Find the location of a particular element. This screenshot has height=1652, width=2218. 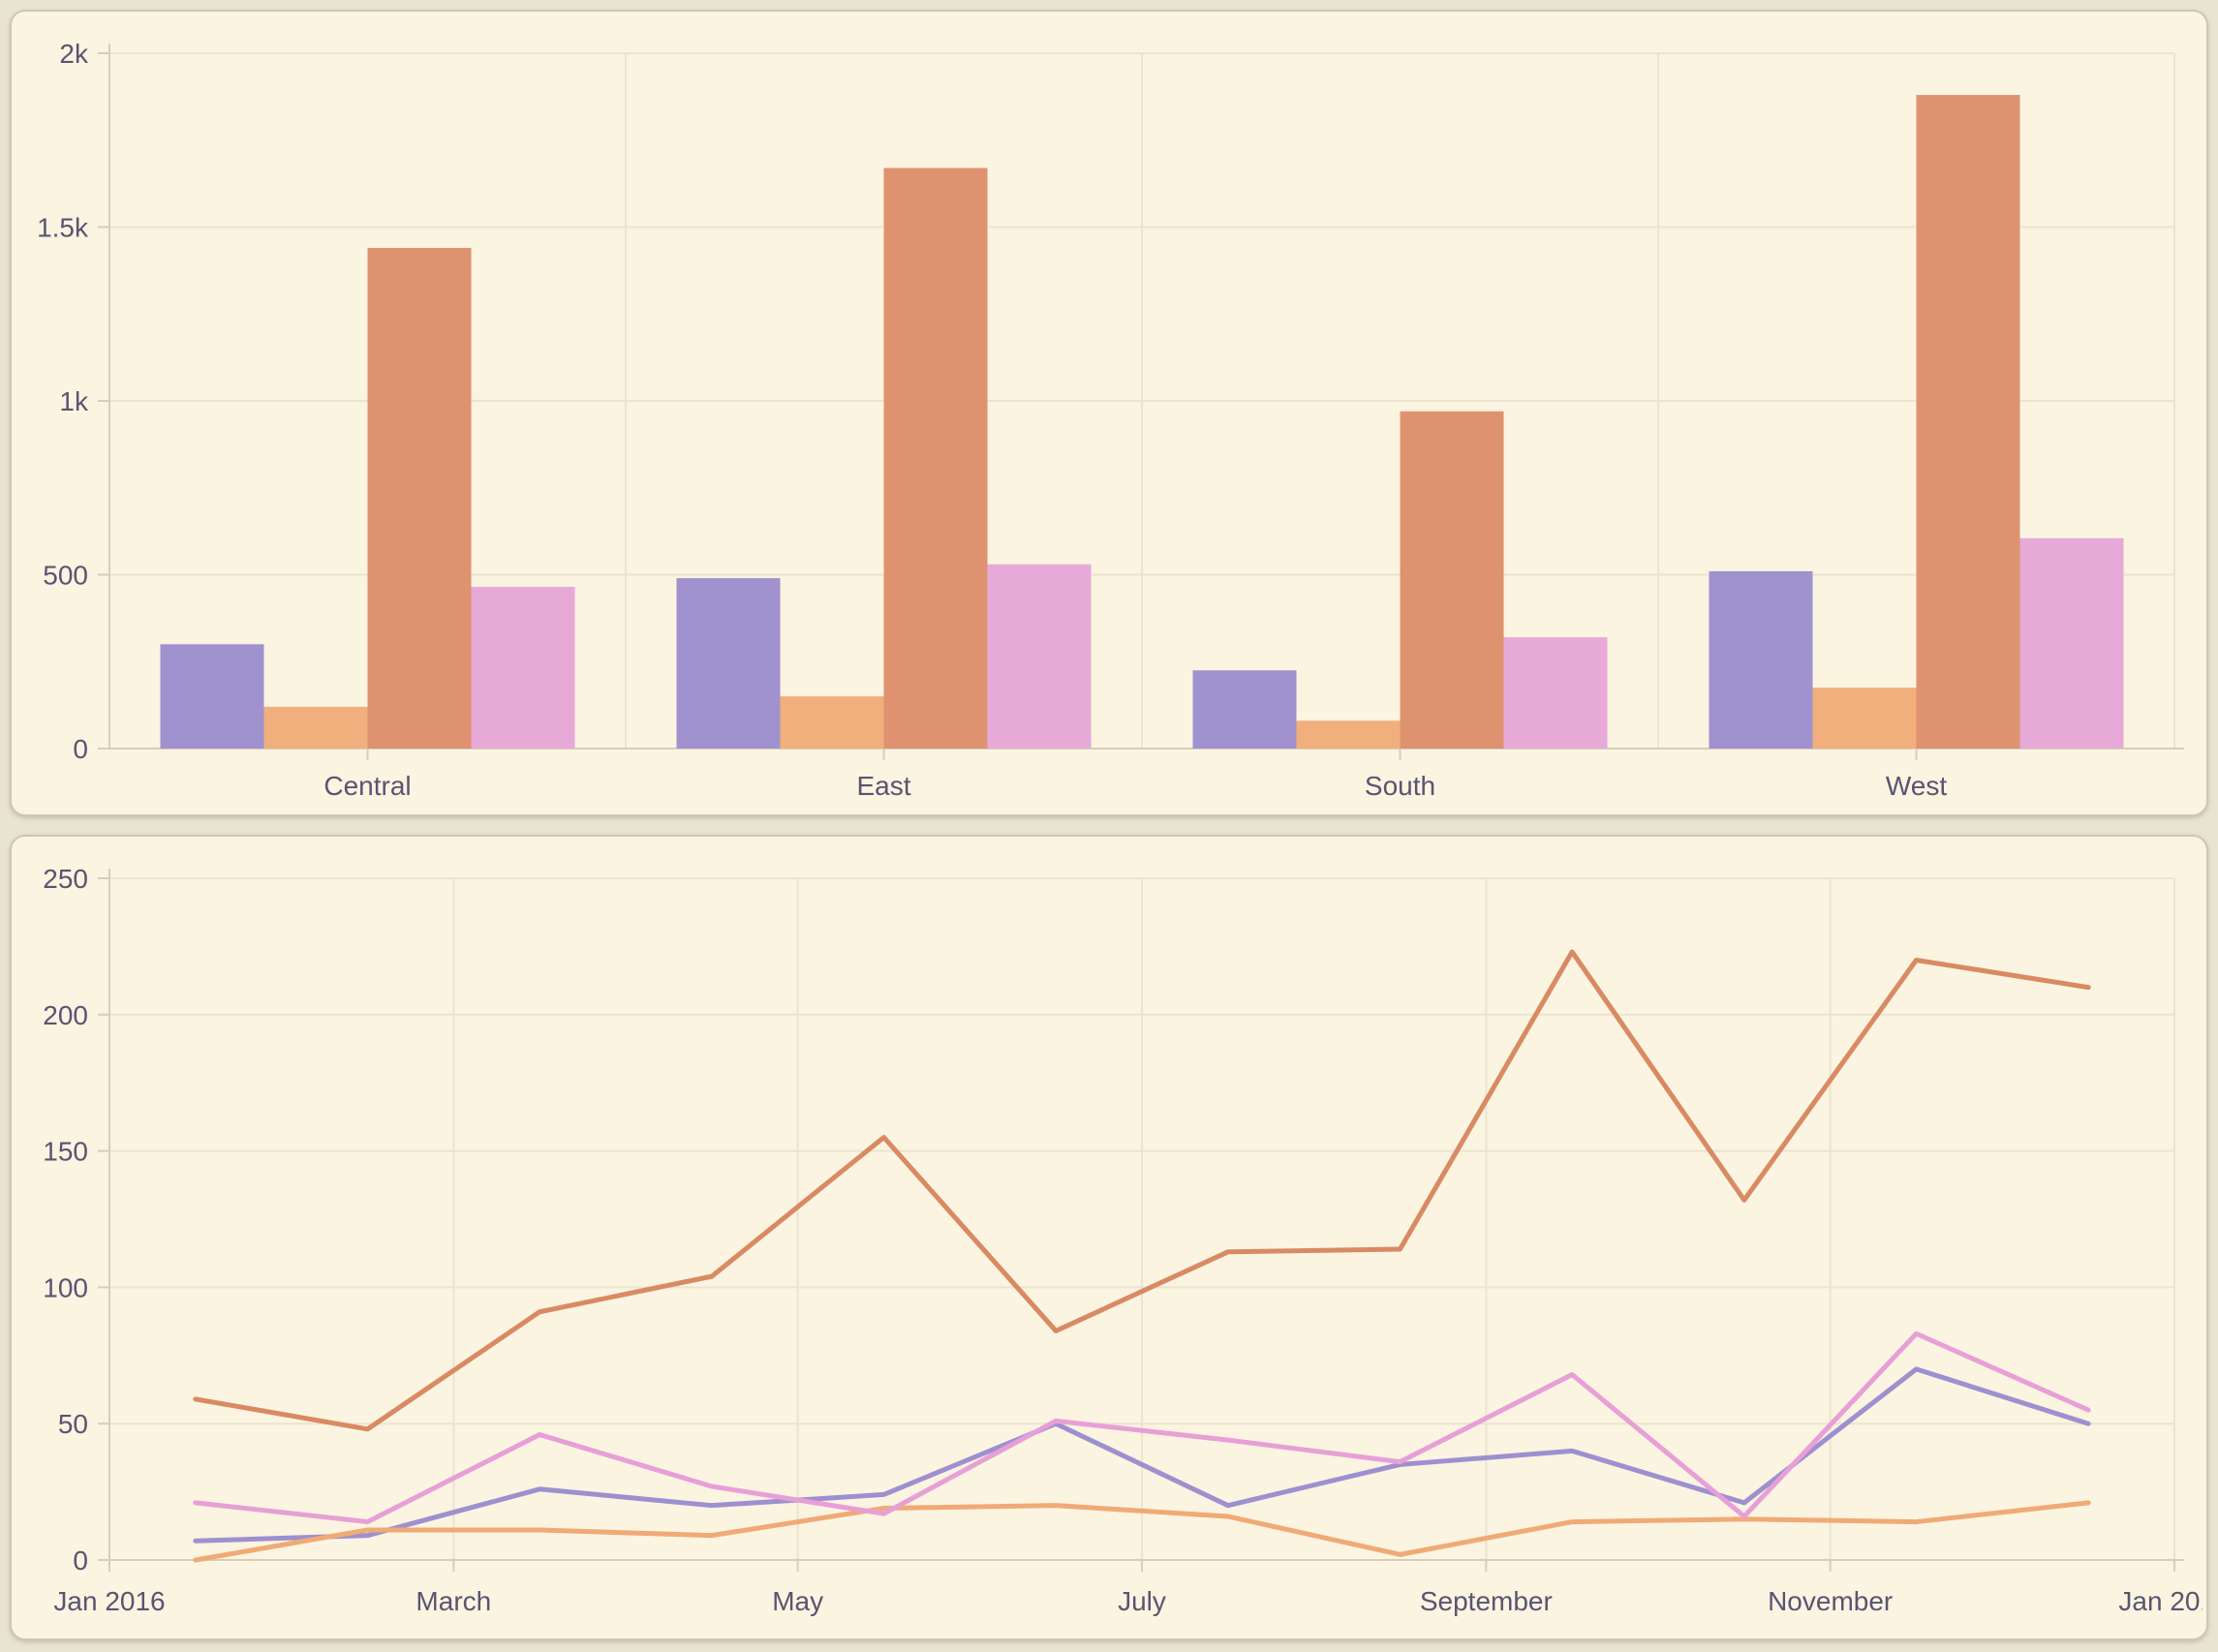

y-tick-label: 50 is located at coordinates (73, 1424).